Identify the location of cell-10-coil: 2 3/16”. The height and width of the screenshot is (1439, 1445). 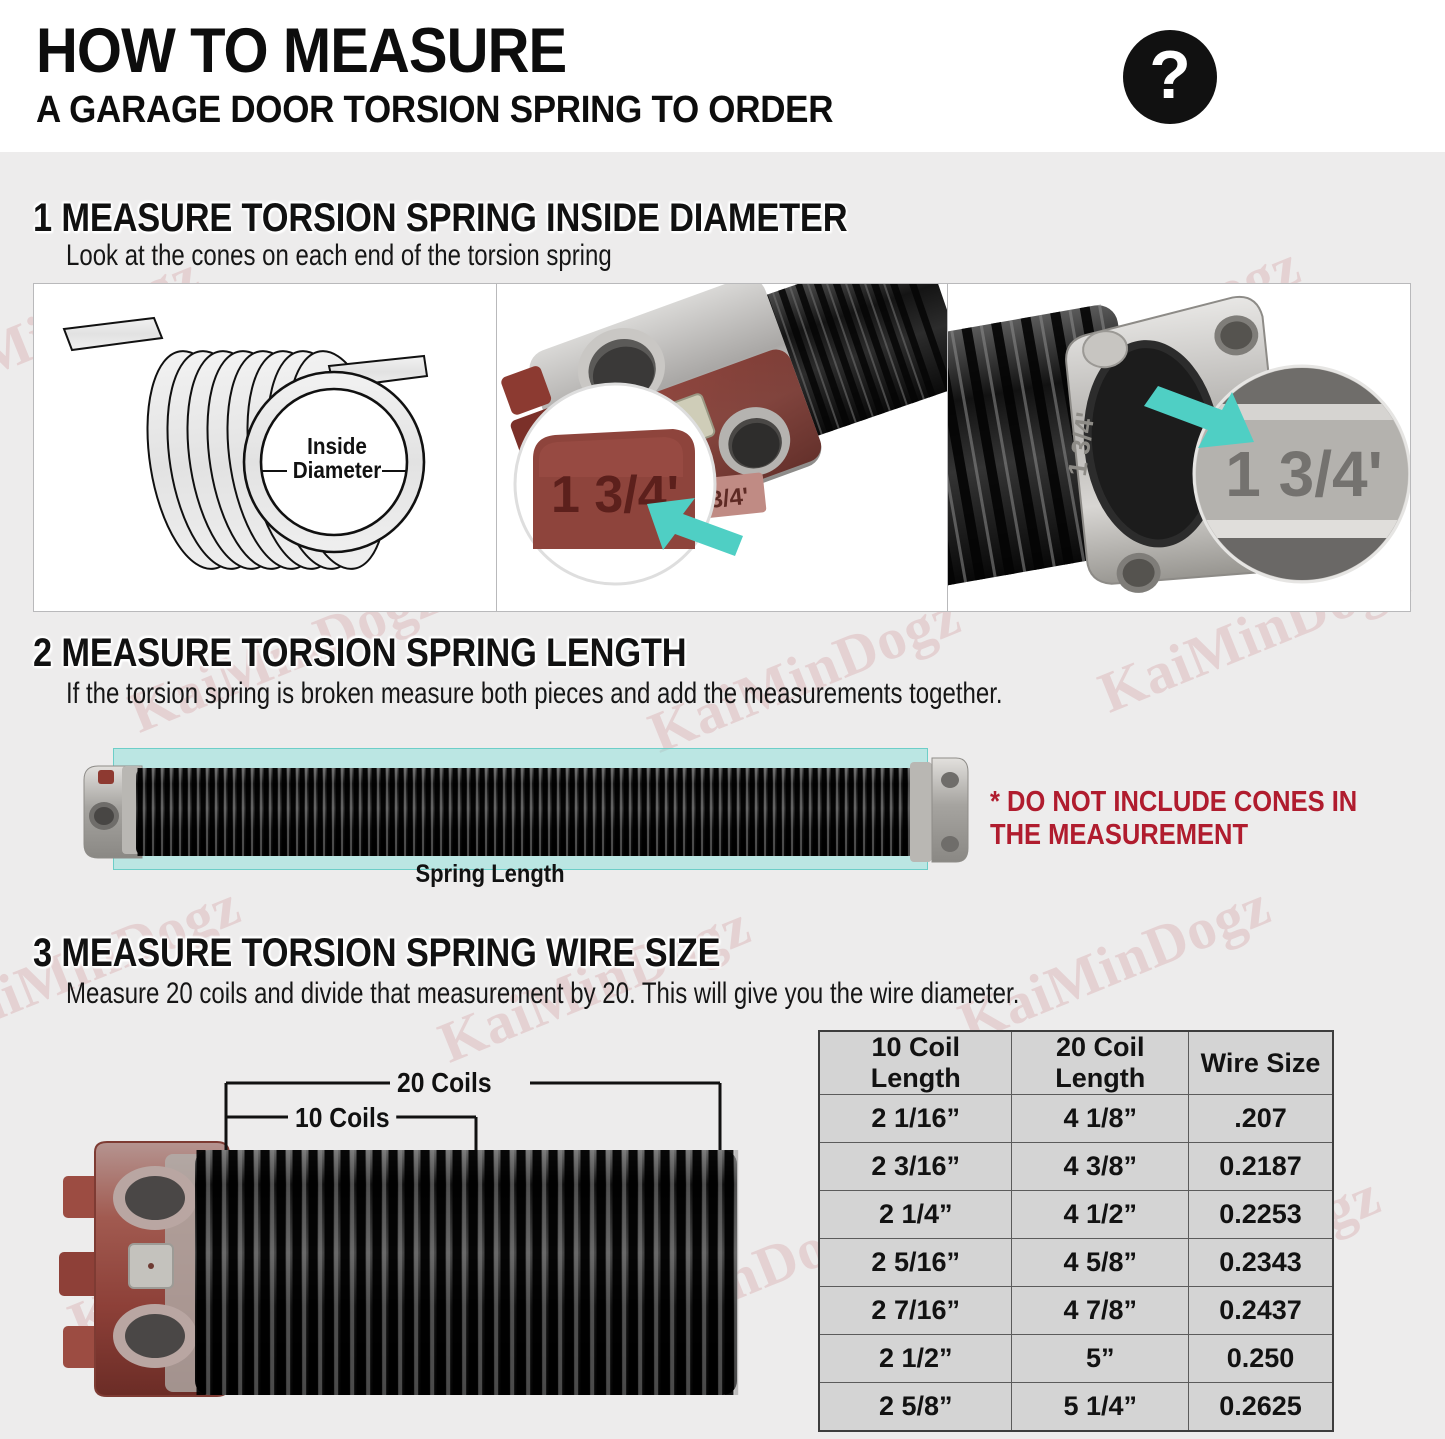
(915, 1166).